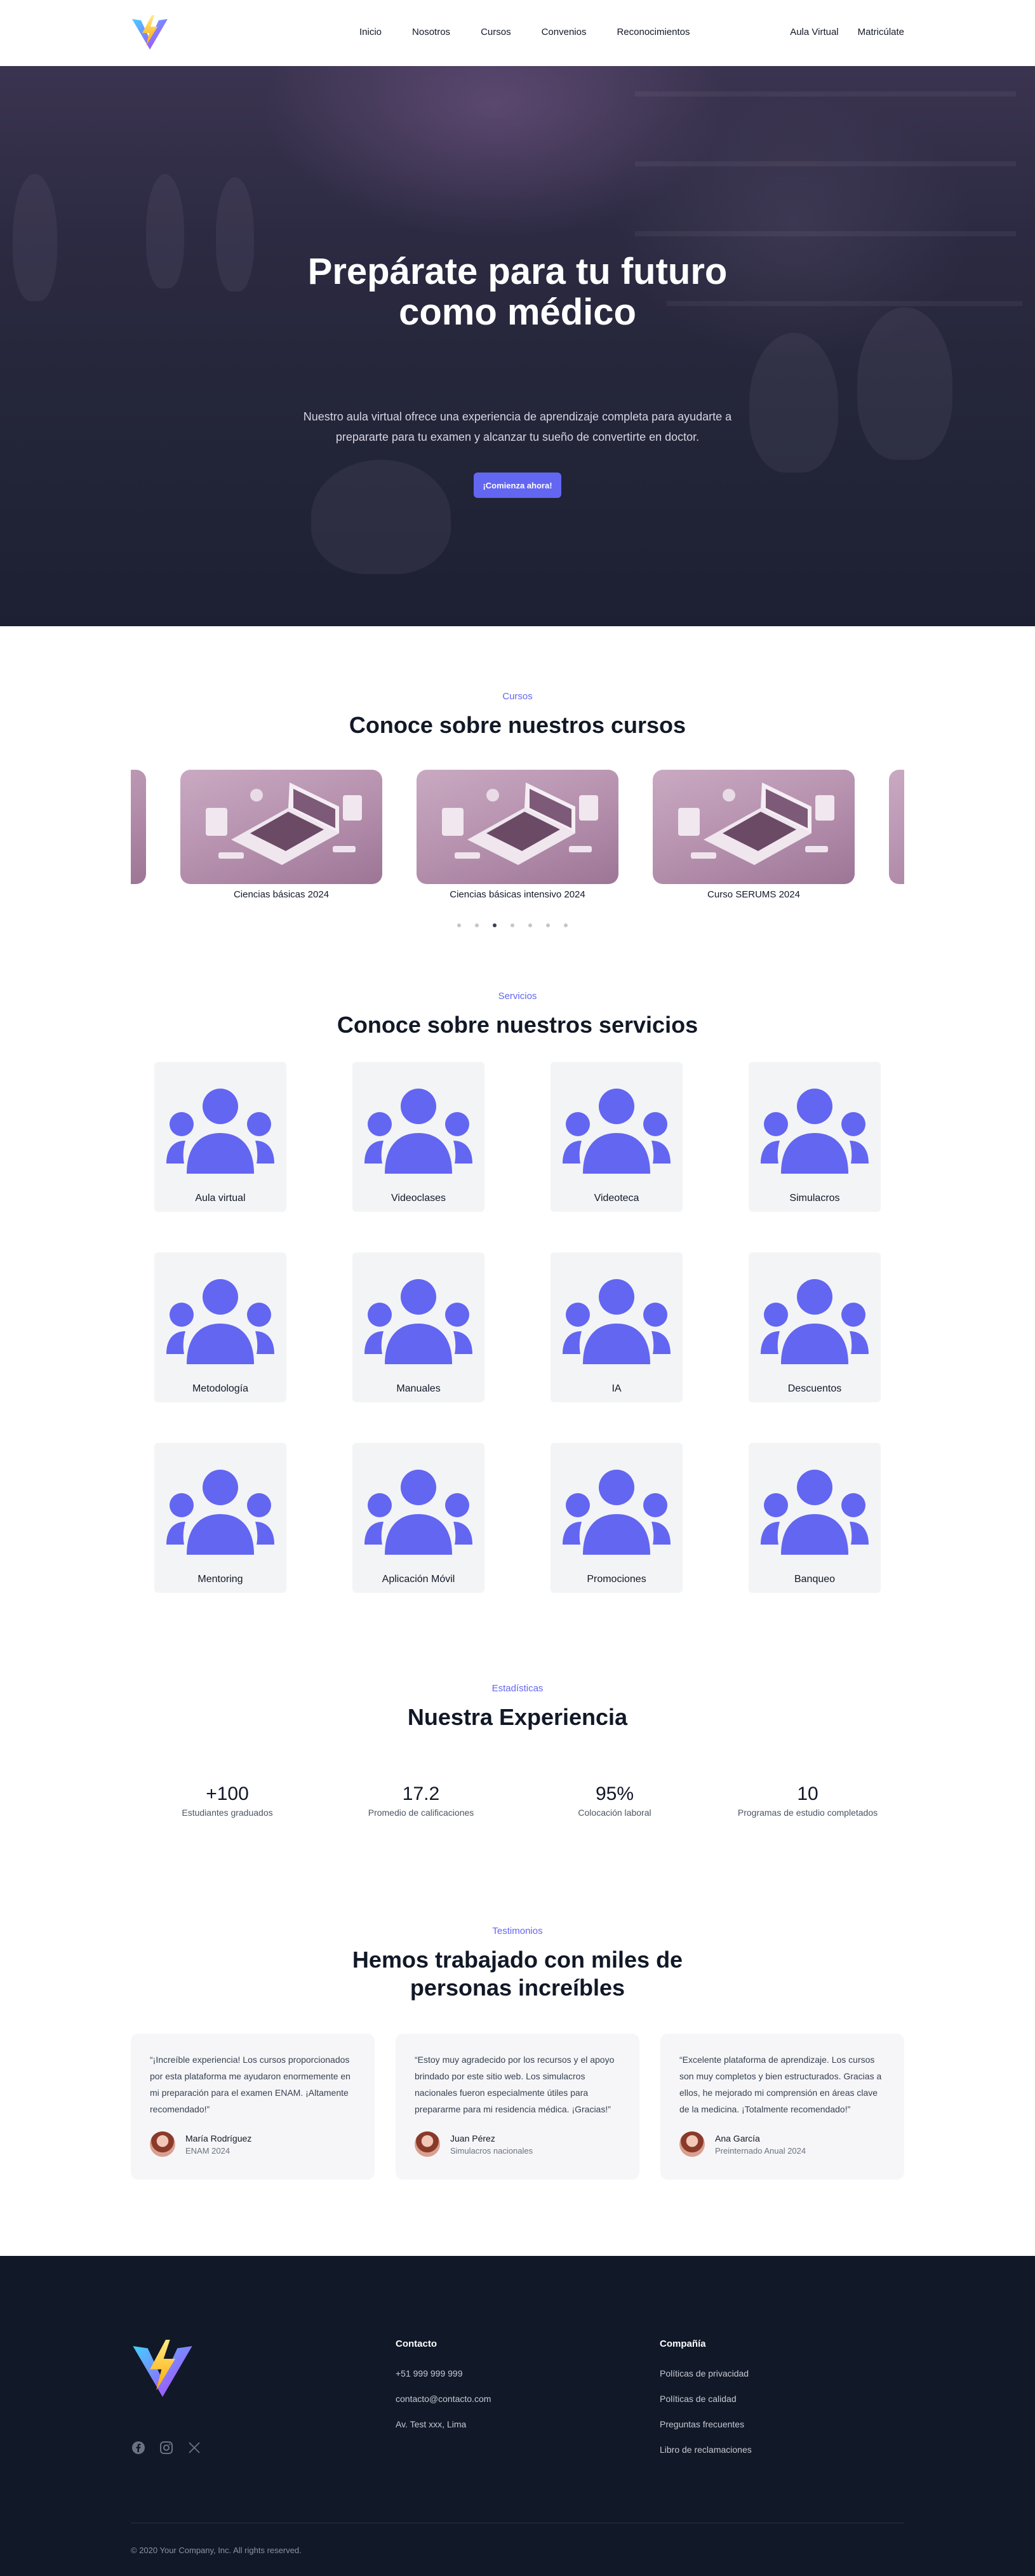  I want to click on nav-actions: Aula Virtual Matricúlate, so click(847, 32).